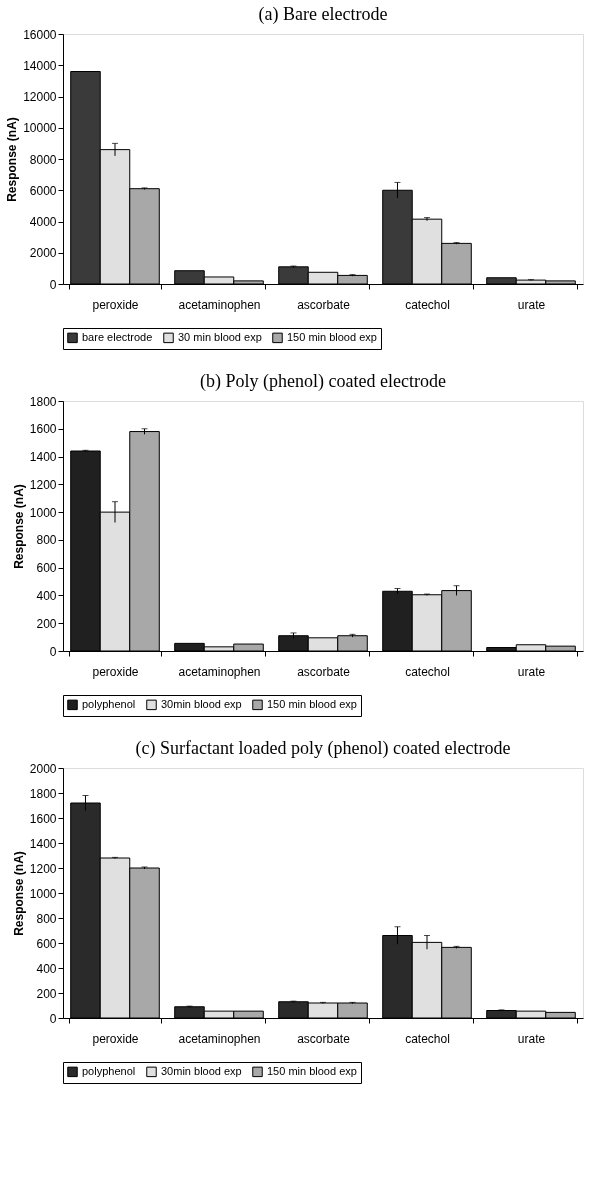 The width and height of the screenshot is (615, 1179). I want to click on y-tick-label: 10000, so click(40, 128).